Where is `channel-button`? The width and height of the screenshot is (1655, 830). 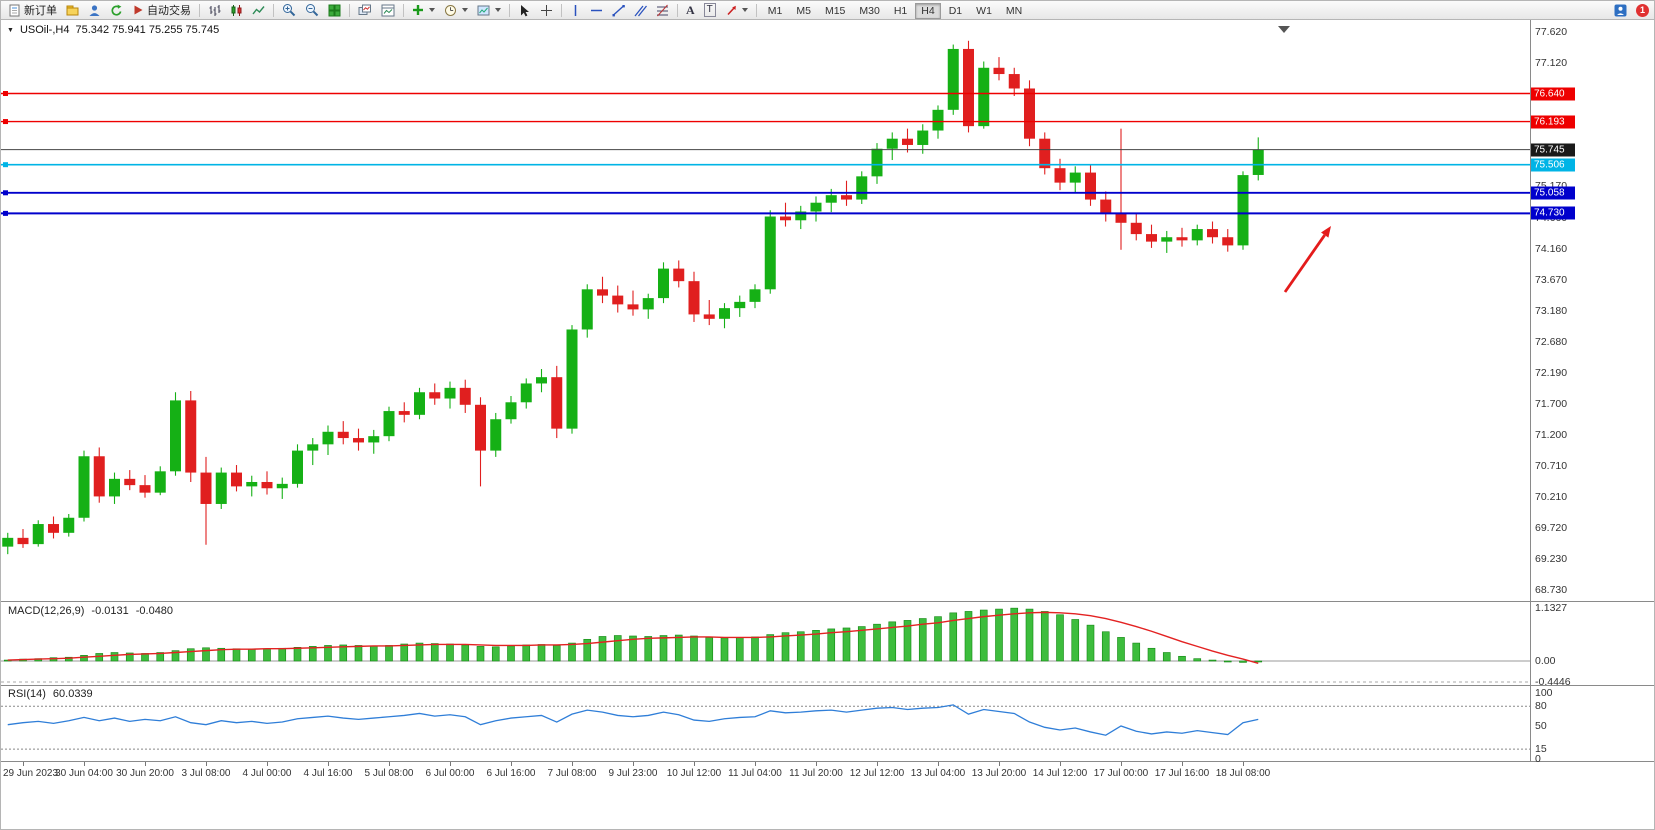 channel-button is located at coordinates (640, 10).